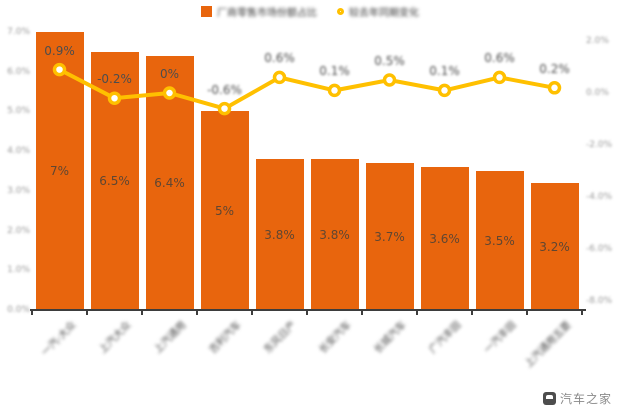 The width and height of the screenshot is (620, 413). I want to click on left-axis-tick-label: 7.0%, so click(18, 32).